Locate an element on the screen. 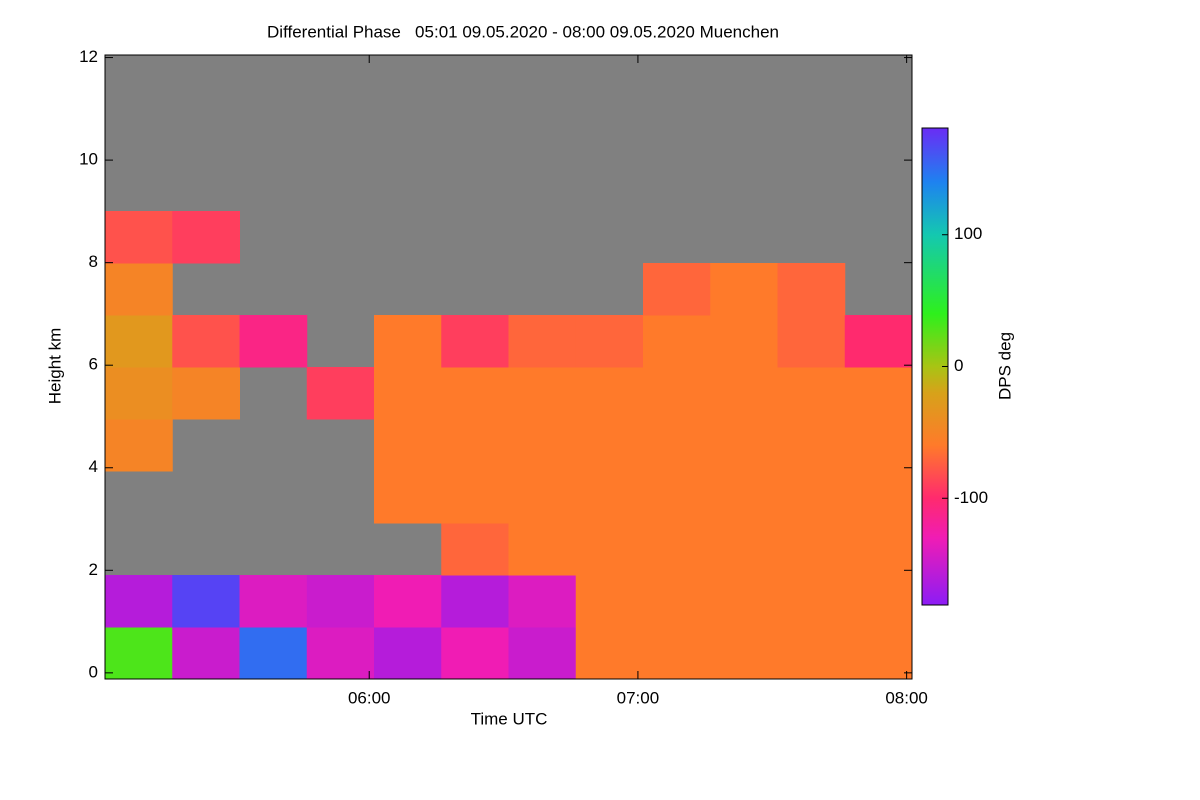  y-tick-label: 6 is located at coordinates (93, 364).